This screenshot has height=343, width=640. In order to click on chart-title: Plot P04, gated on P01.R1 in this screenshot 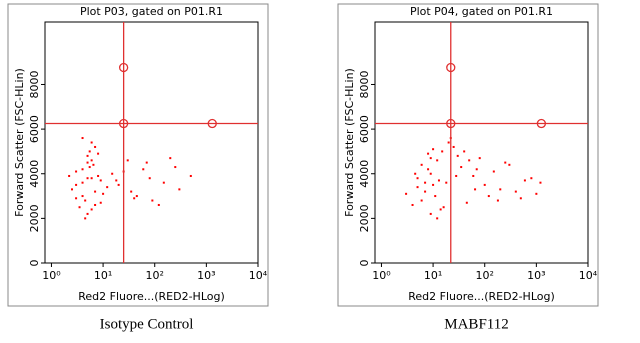, I will do `click(481, 11)`.